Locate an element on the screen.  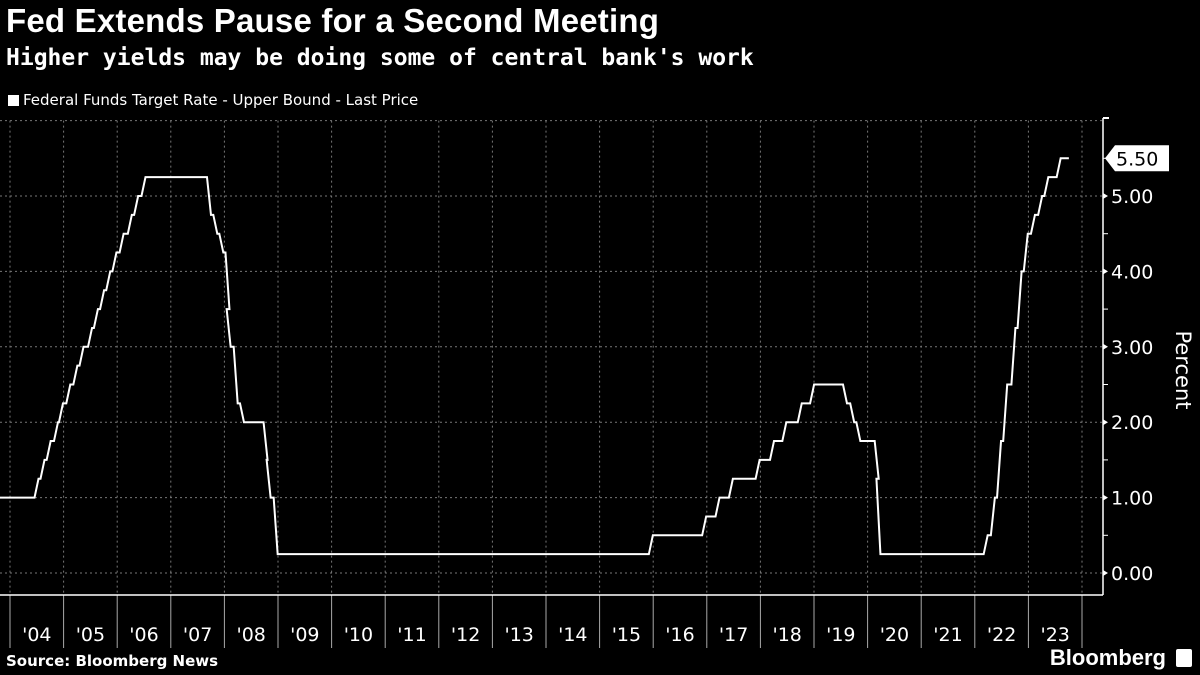
bloomberg-logo: Bloomberg is located at coordinates (1121, 658).